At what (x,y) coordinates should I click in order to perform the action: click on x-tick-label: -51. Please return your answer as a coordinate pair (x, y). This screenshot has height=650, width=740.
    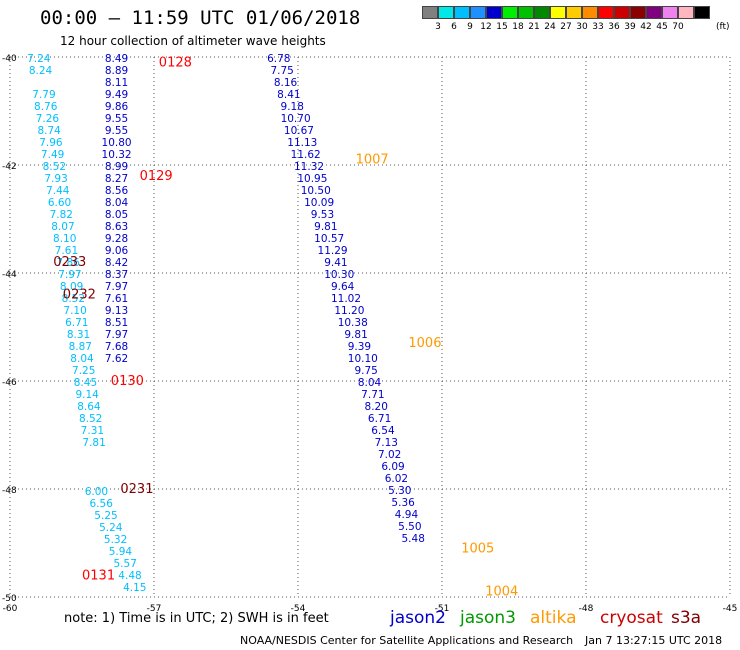
    Looking at the image, I should click on (442, 609).